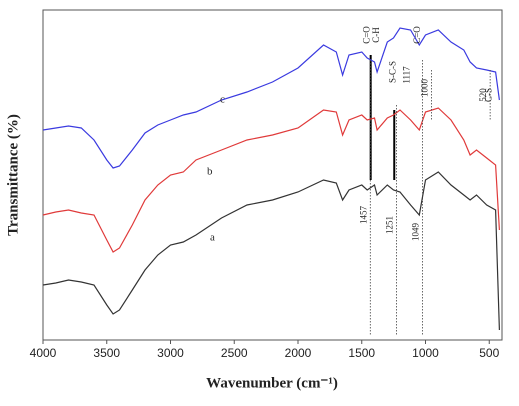 Image resolution: width=519 pixels, height=406 pixels. I want to click on annotation: C-S, so click(488, 95).